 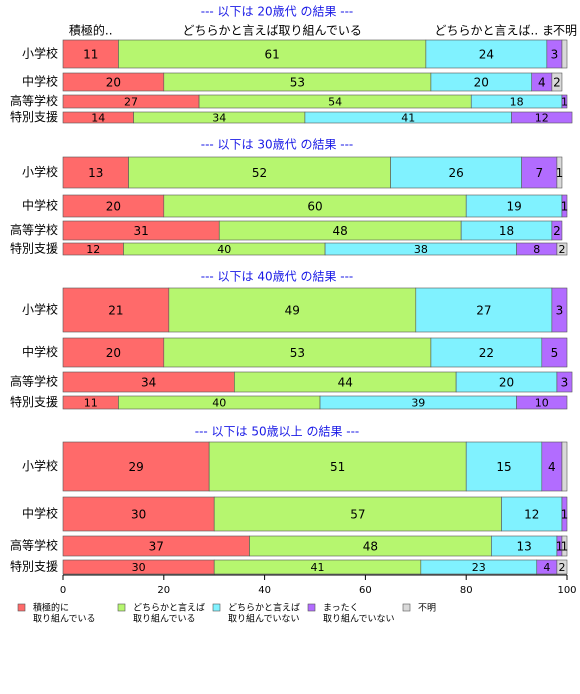 I want to click on header-label: ま, so click(x=548, y=31).